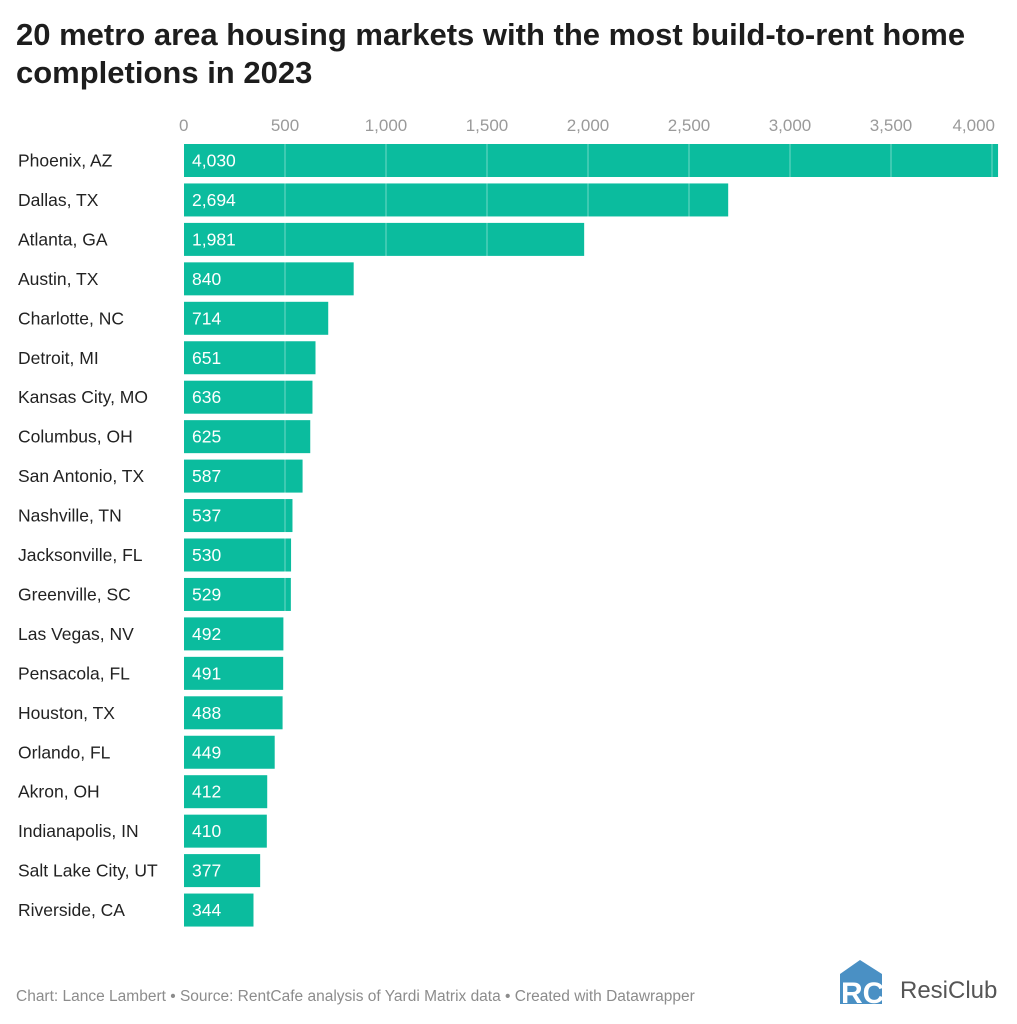 Image resolution: width=1017 pixels, height=1024 pixels. I want to click on resiclub-logo: RC ResiClub, so click(923, 985).